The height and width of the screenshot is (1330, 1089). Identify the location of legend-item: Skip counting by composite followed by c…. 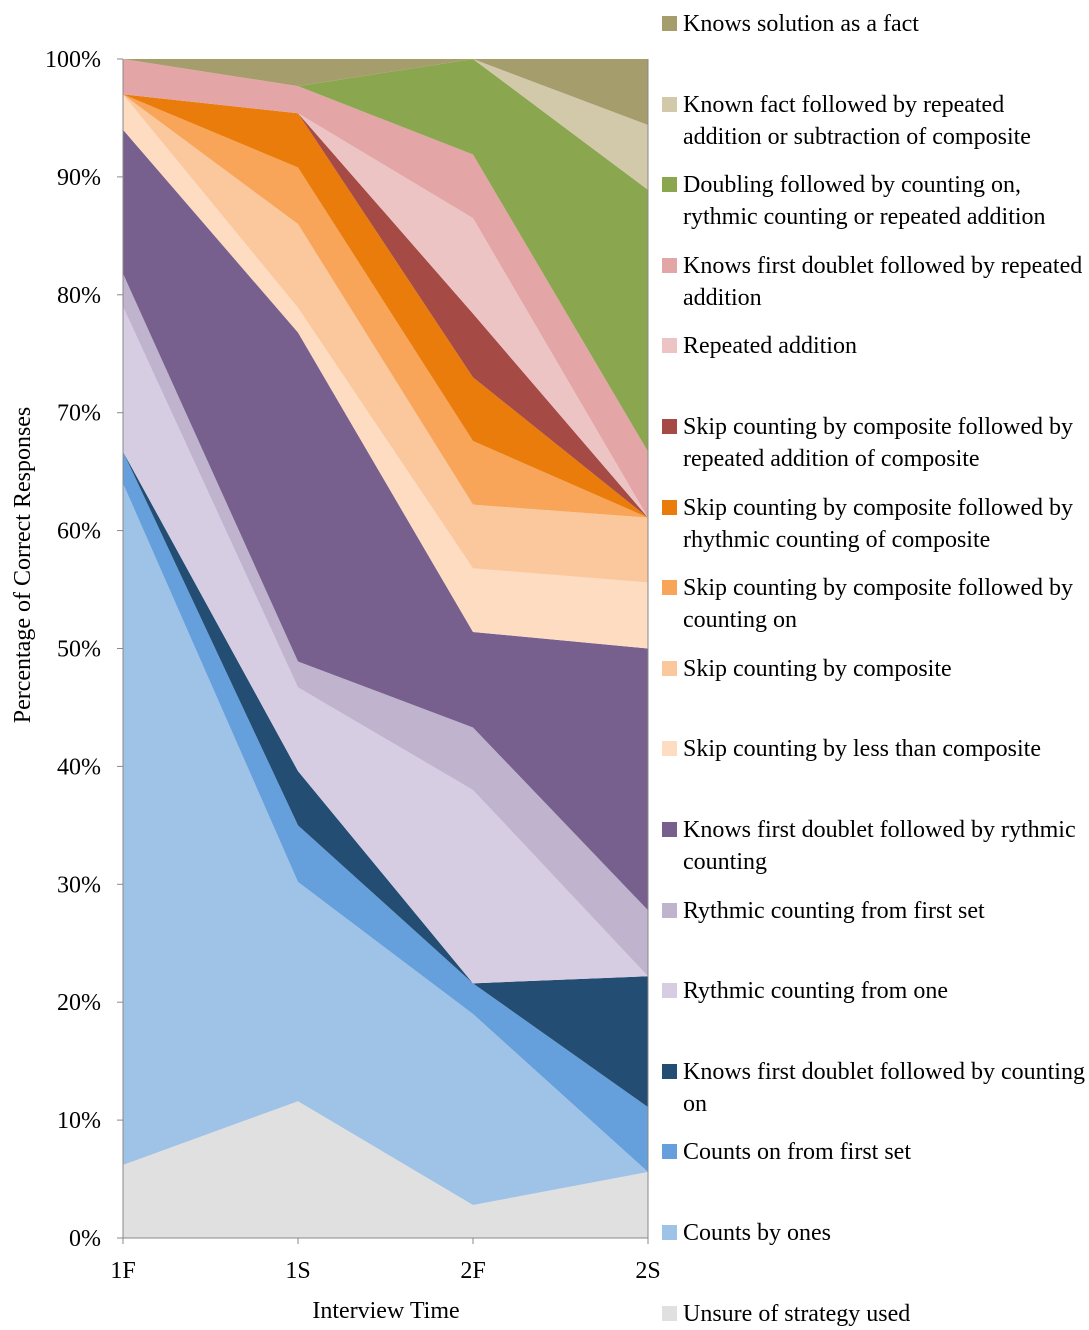
(874, 604).